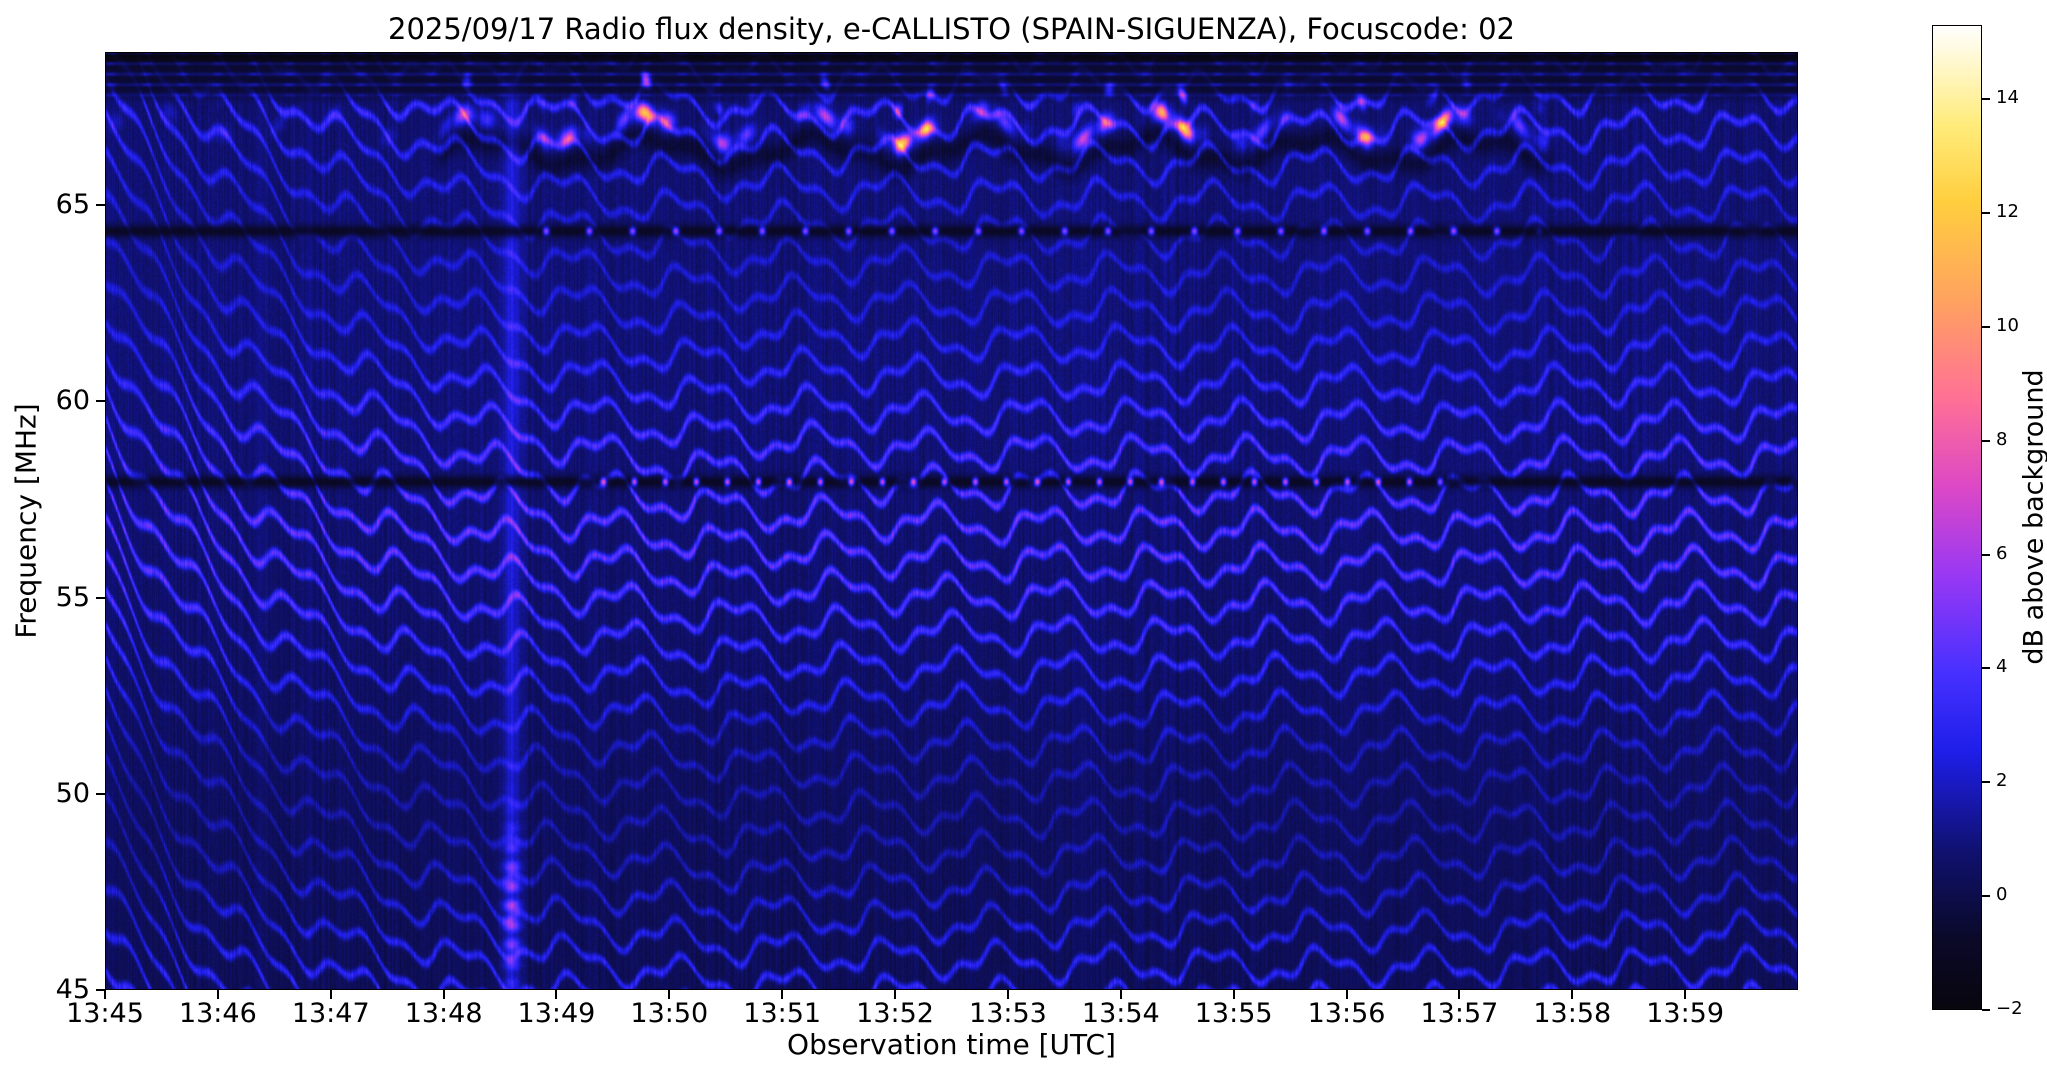 This screenshot has height=1067, width=2047. Describe the element at coordinates (72, 205) in the screenshot. I see `y-tick-label: 65` at that location.